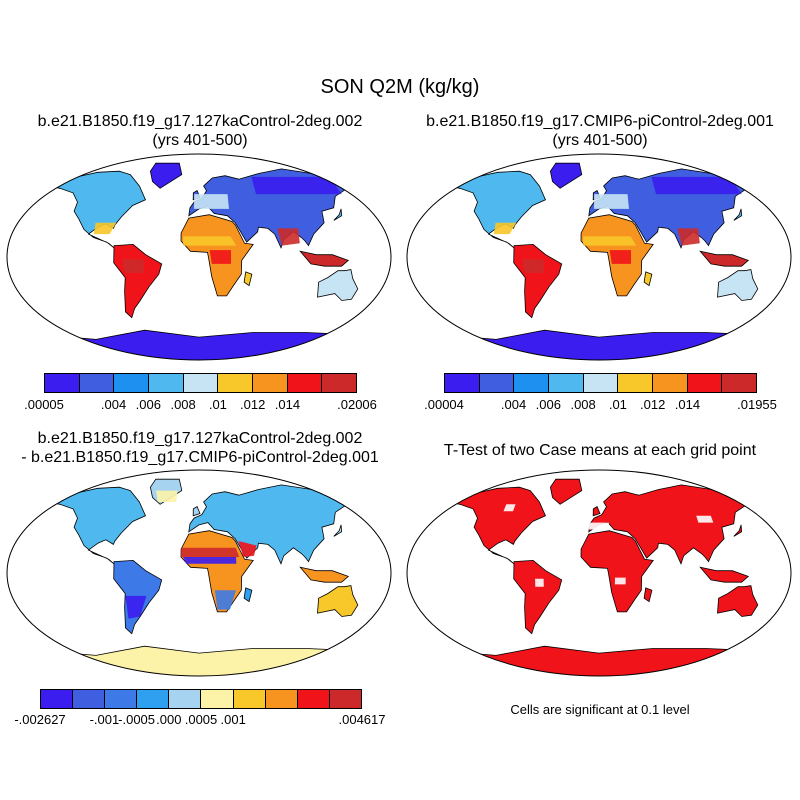 This screenshot has height=800, width=800. What do you see at coordinates (620, 257) in the screenshot?
I see `region-central-africa` at bounding box center [620, 257].